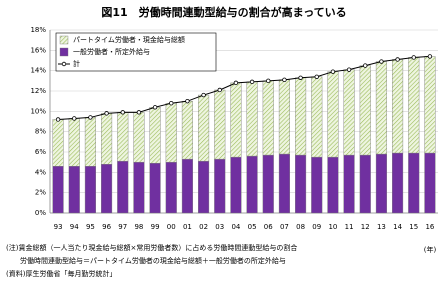 Image resolution: width=448 pixels, height=295 pixels. Describe the element at coordinates (76, 63) in the screenshot. I see `legend-label: 計` at that location.